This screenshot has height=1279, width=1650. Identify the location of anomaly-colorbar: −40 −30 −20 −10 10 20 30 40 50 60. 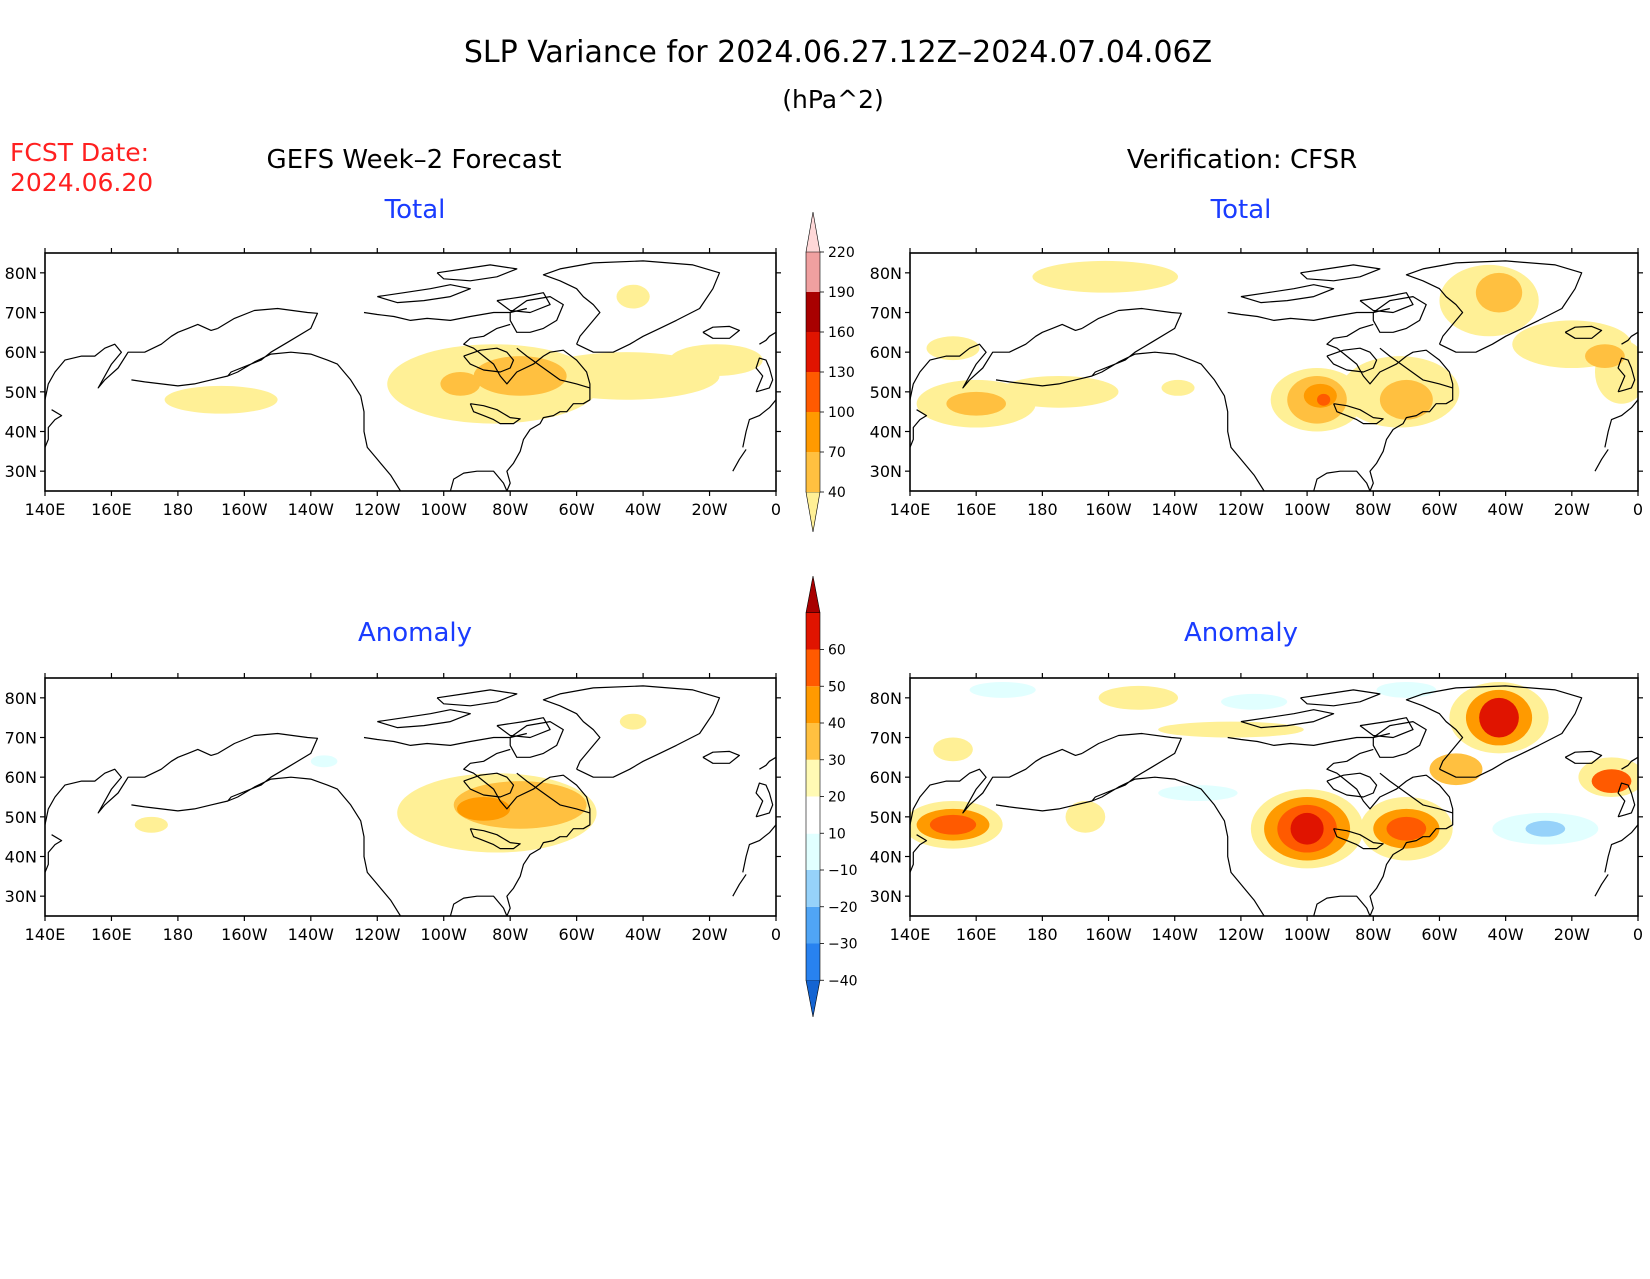
(831, 796).